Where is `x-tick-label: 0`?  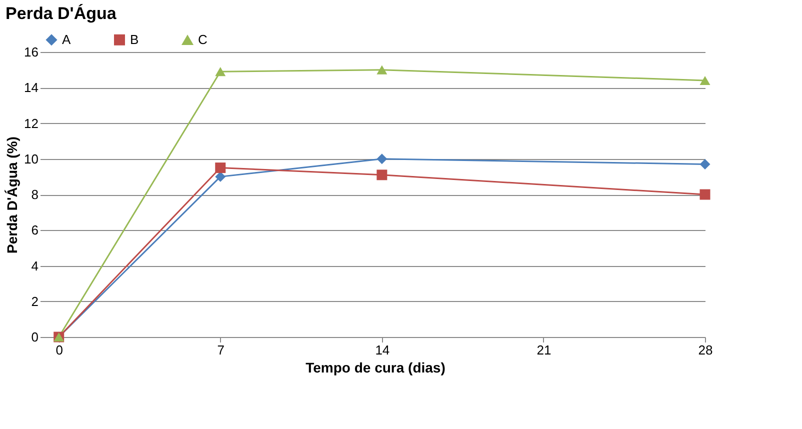
x-tick-label: 0 is located at coordinates (59, 350).